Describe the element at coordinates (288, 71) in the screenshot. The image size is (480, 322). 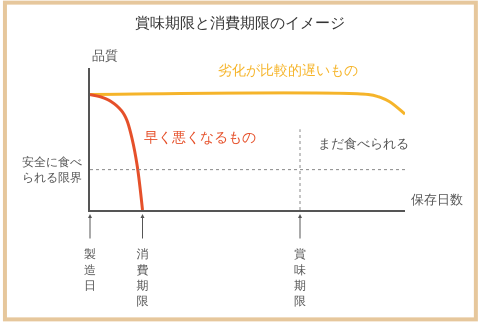
I see `series-label: 劣化が比較的遅いもの` at that location.